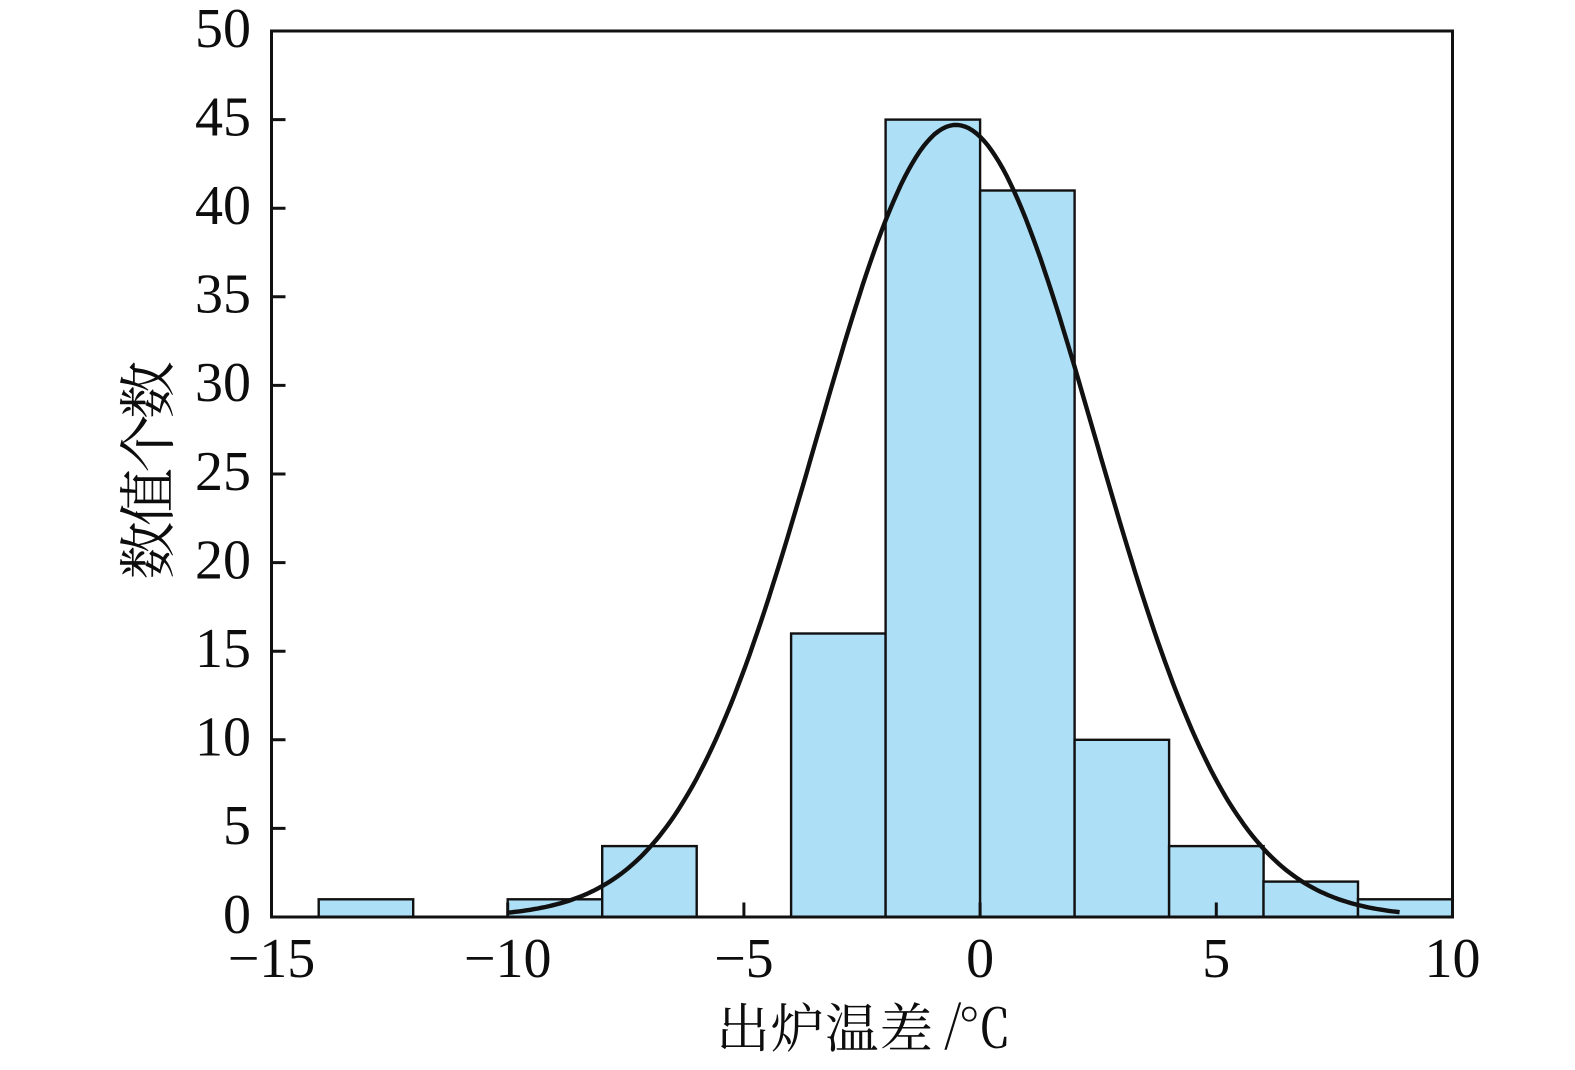 This screenshot has width=1575, height=1070. I want to click on svg-text: 30, so click(223, 383).